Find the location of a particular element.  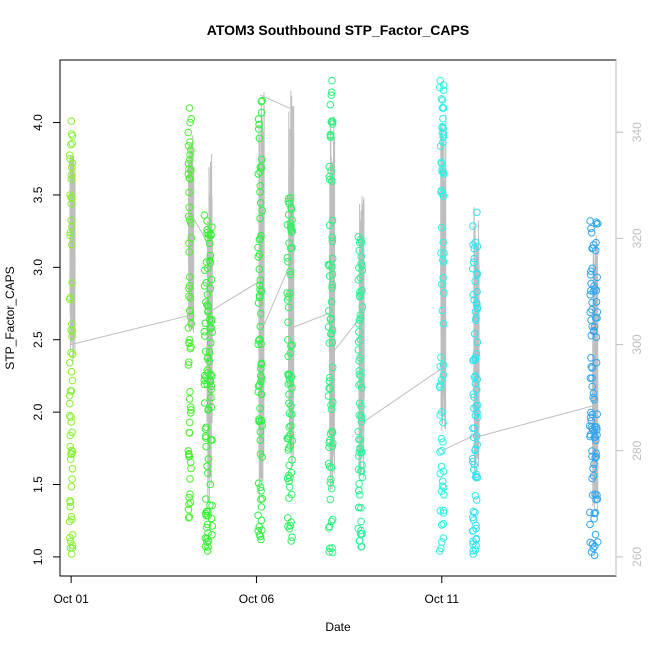

y-right-tick-label: 340 is located at coordinates (637, 132).